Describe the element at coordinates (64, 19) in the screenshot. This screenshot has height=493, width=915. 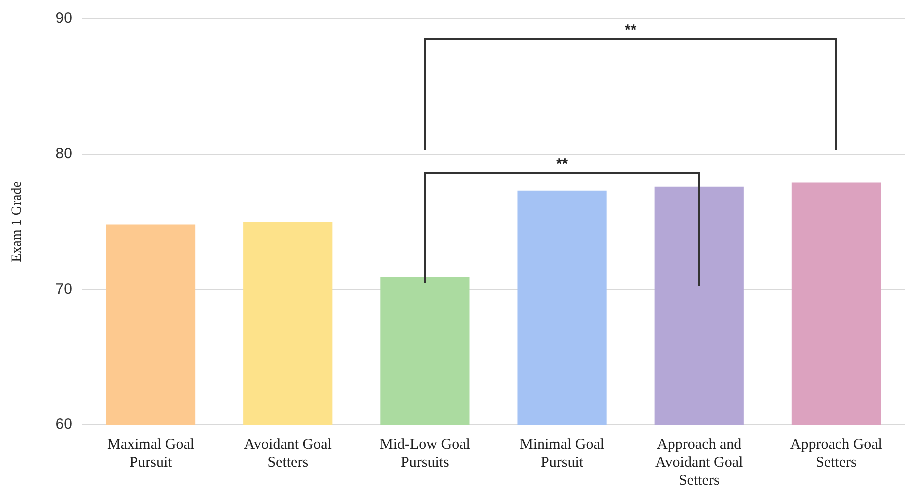
I see `y-tick-label: 90` at that location.